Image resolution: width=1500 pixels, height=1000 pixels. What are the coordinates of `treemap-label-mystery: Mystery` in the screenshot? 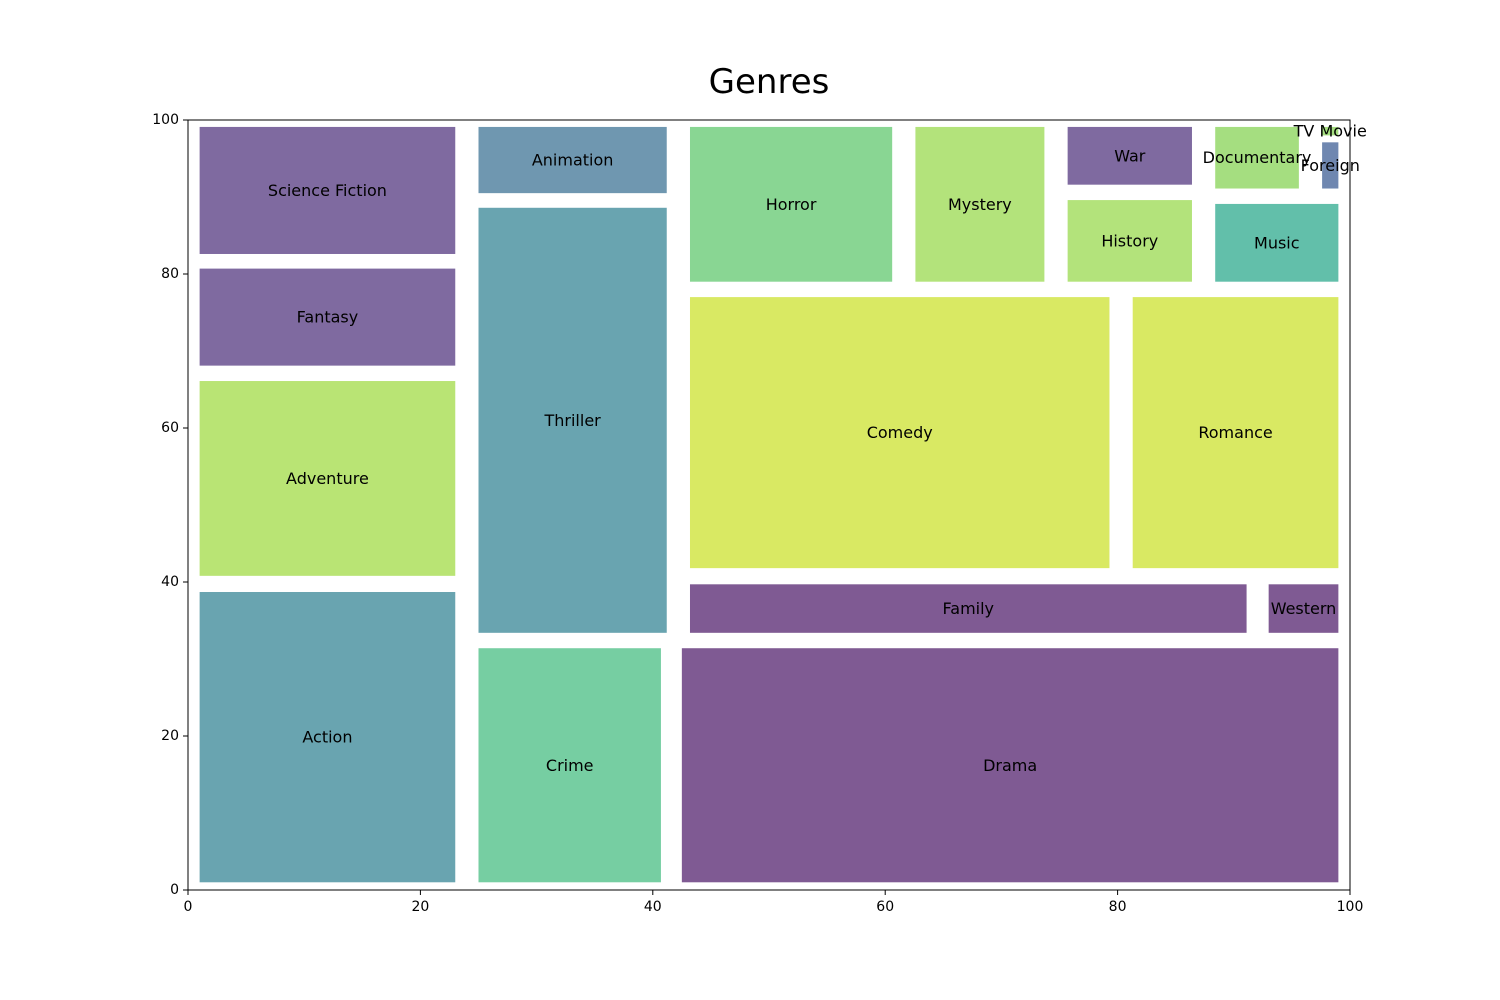 It's located at (980, 204).